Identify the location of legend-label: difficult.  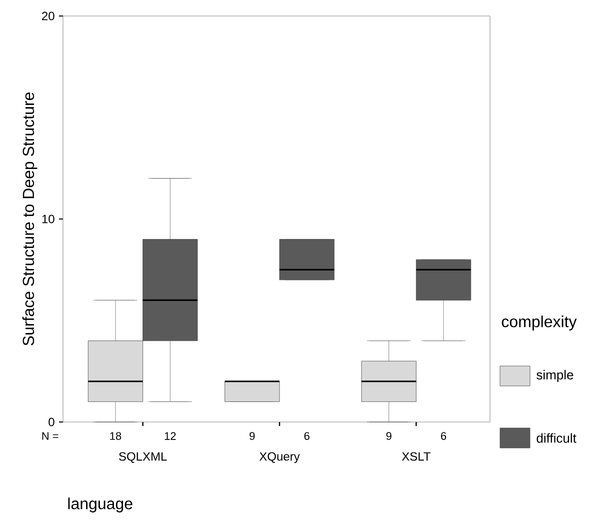
(556, 438).